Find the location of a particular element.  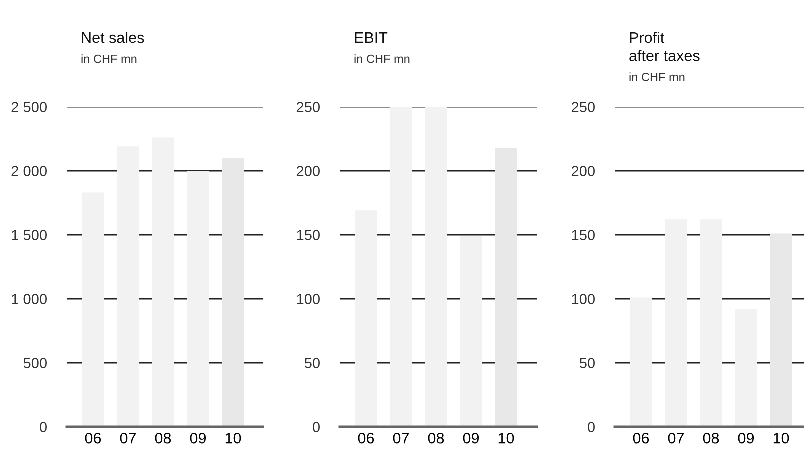

y-tick-label: 1 500 is located at coordinates (29, 235).